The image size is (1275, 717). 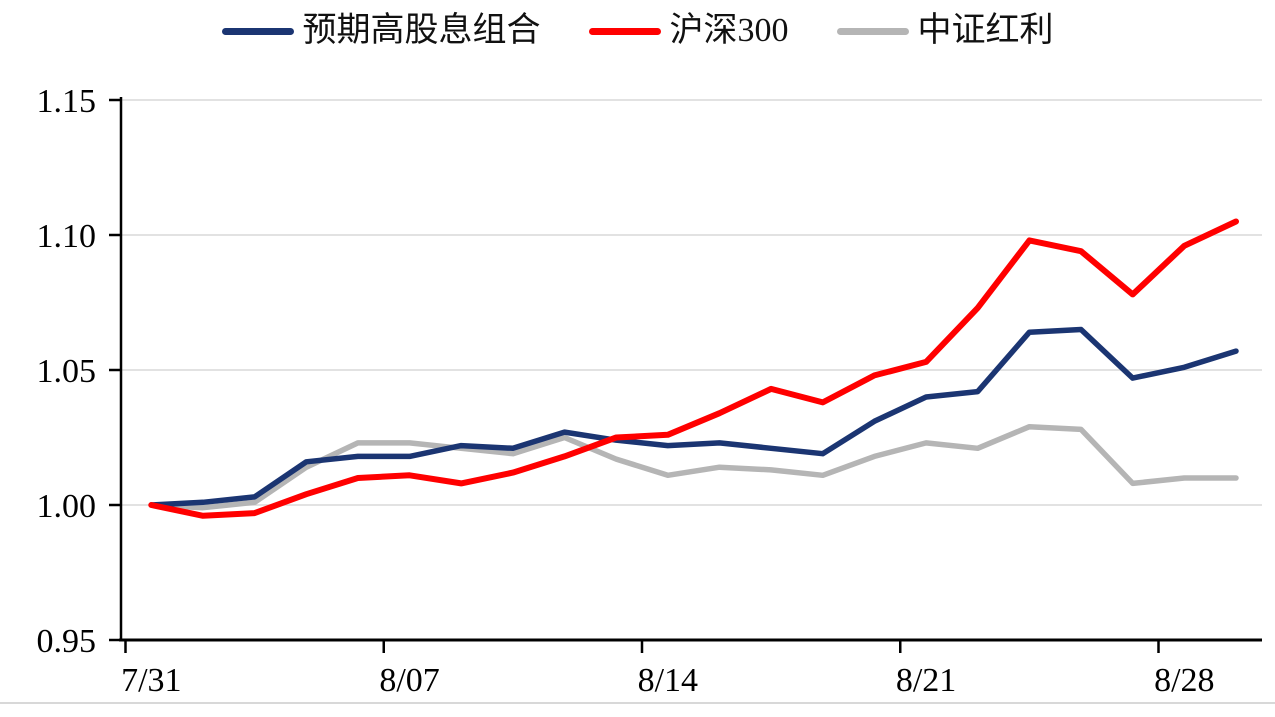 What do you see at coordinates (926, 680) in the screenshot?
I see `x-tick-label: 8/21` at bounding box center [926, 680].